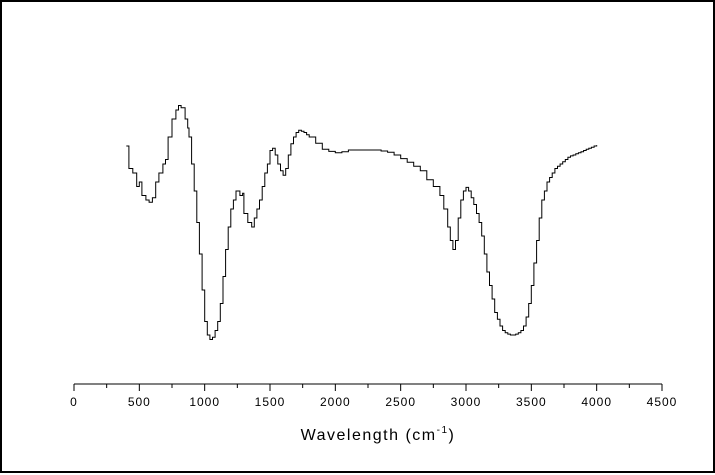 This screenshot has height=475, width=715. Describe the element at coordinates (74, 402) in the screenshot. I see `x-tick-label: 0` at that location.